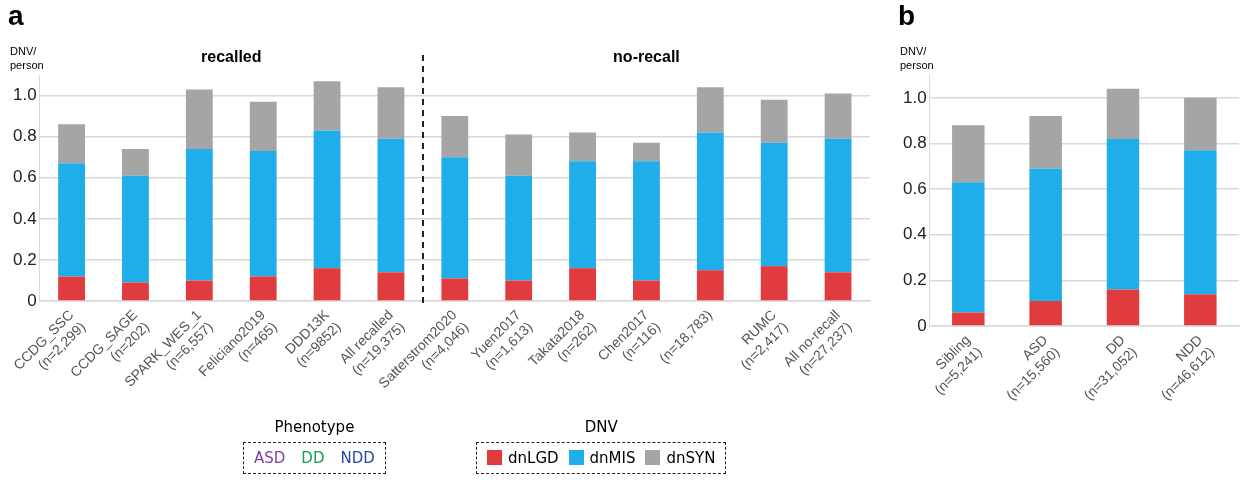 The image size is (1249, 493). I want to click on text: Phenotype, so click(314, 427).